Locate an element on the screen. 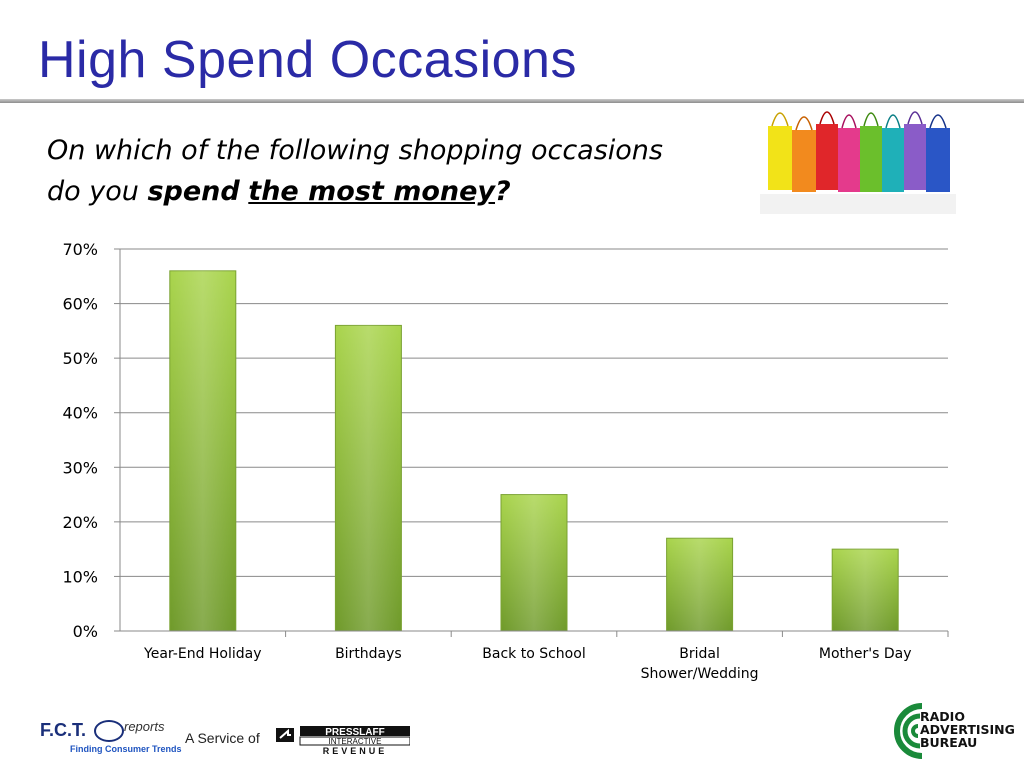 The image size is (1024, 768). presslaff-arrow-icon is located at coordinates (285, 735).